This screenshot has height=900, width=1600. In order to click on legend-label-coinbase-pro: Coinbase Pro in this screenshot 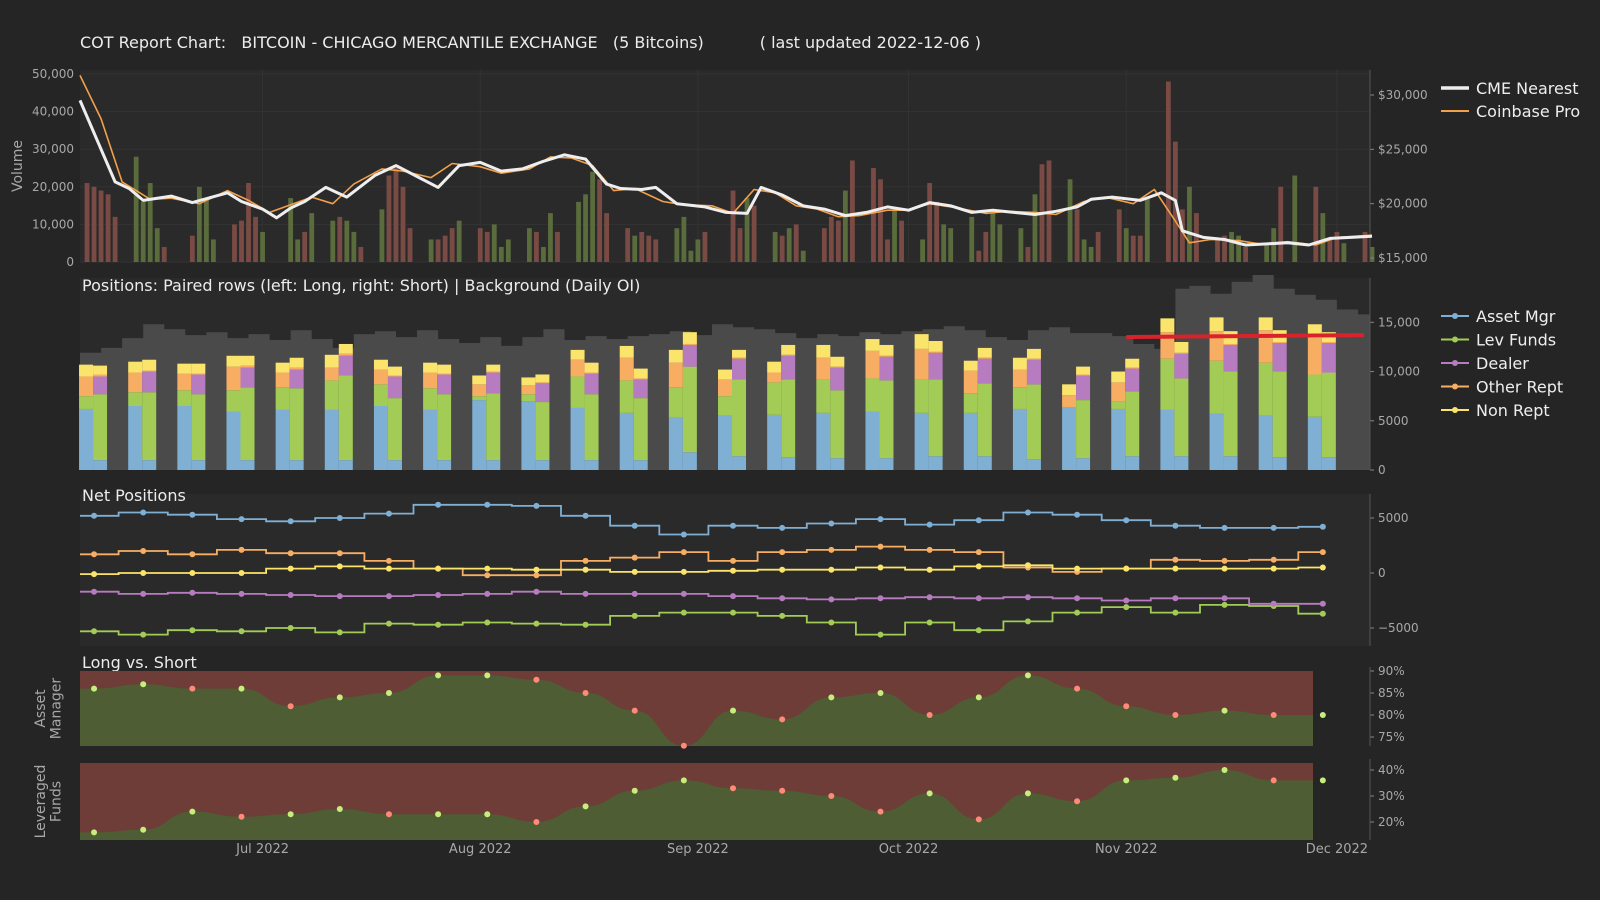, I will do `click(1528, 111)`.